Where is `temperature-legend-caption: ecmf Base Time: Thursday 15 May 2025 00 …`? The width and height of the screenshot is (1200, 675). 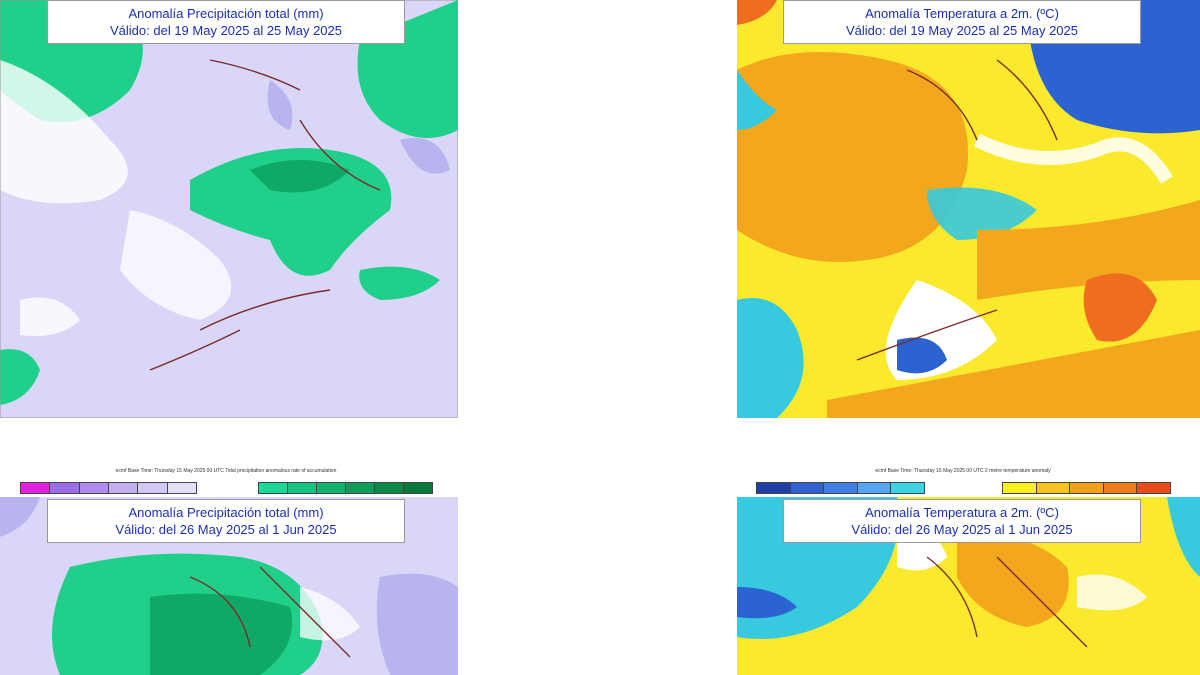
temperature-legend-caption: ecmf Base Time: Thursday 15 May 2025 00 … is located at coordinates (963, 471).